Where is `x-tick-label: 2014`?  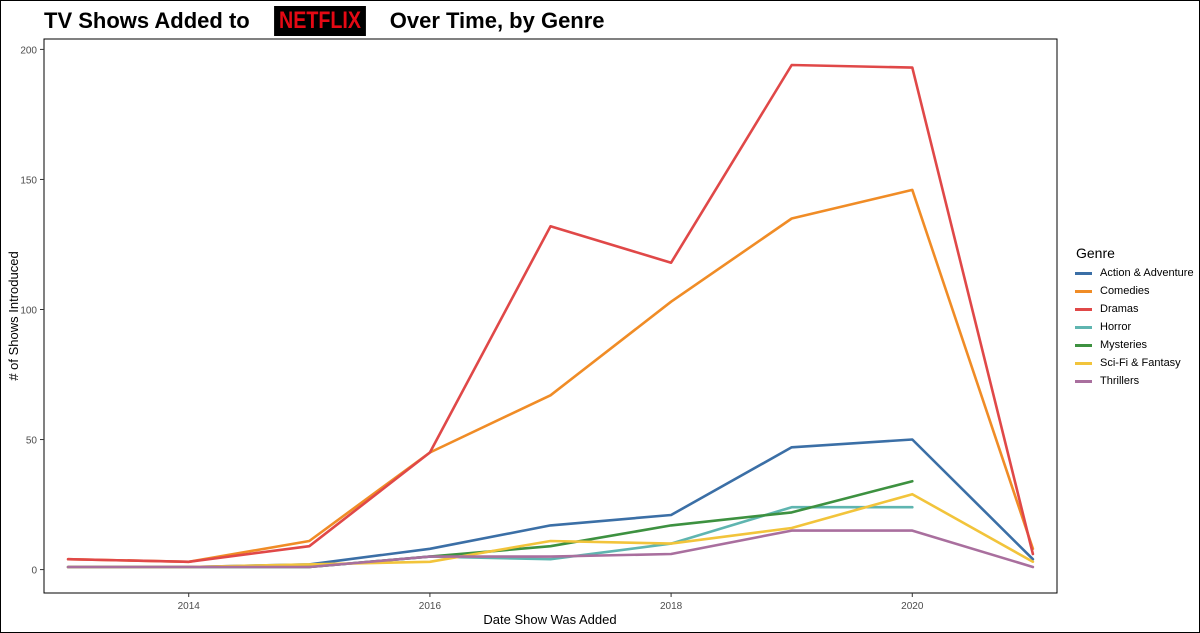
x-tick-label: 2014 is located at coordinates (189, 606).